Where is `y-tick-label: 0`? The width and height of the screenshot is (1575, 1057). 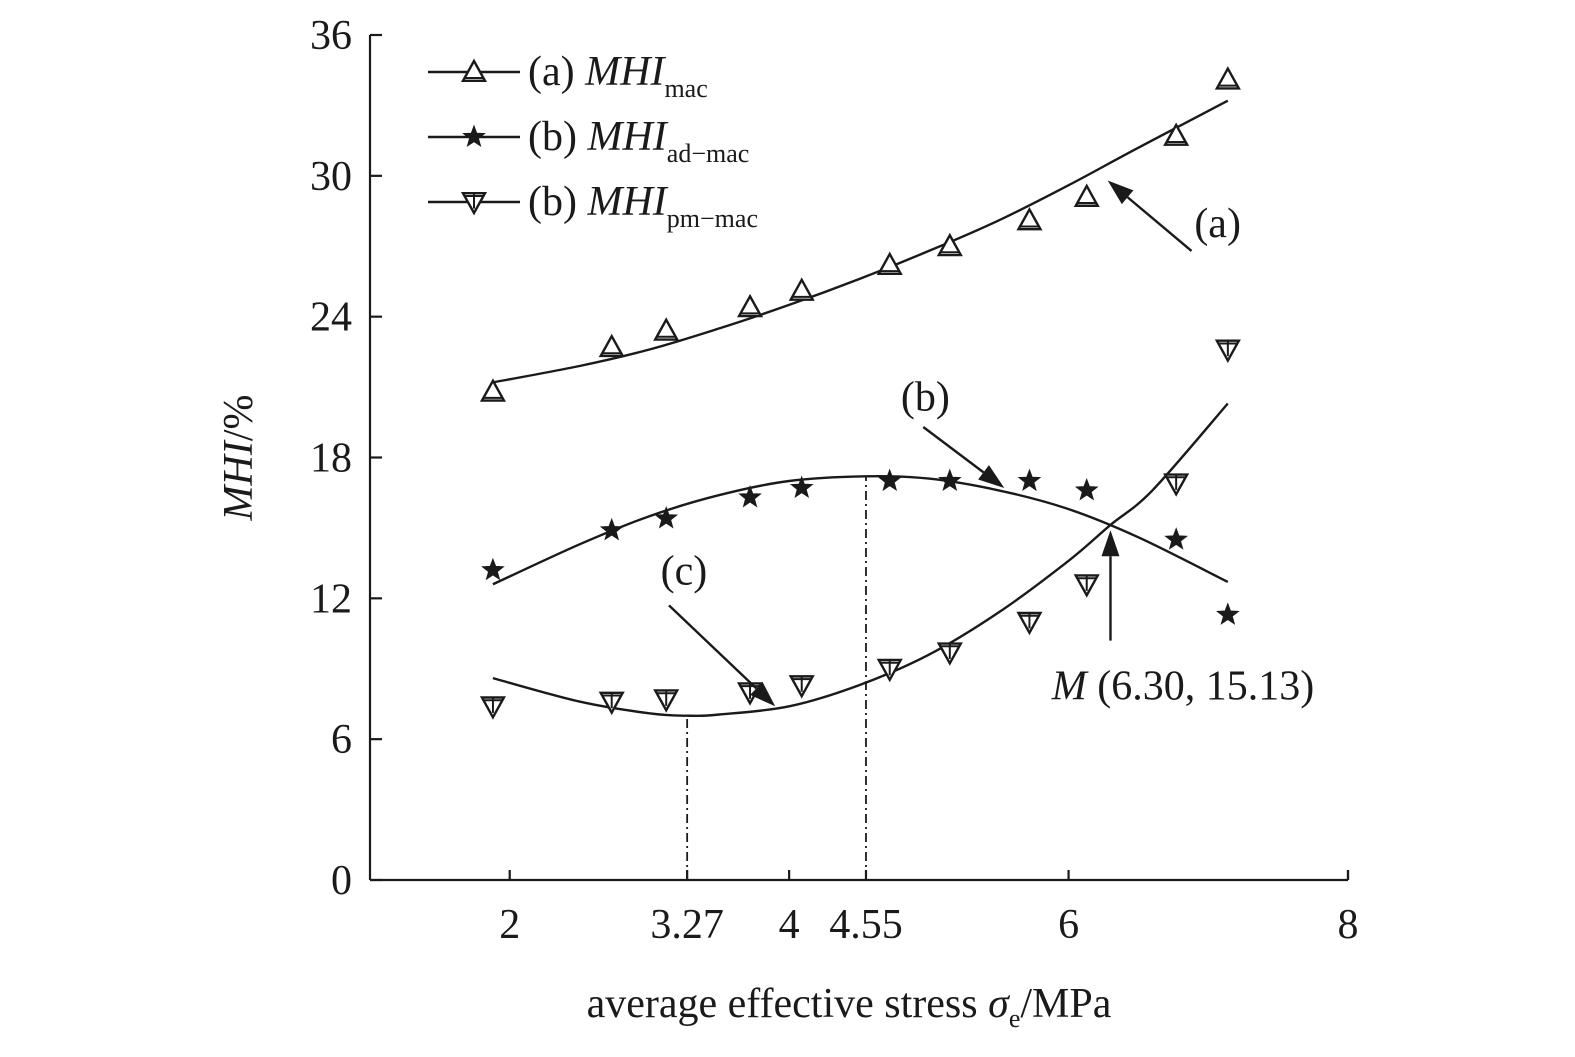
y-tick-label: 0 is located at coordinates (341, 881).